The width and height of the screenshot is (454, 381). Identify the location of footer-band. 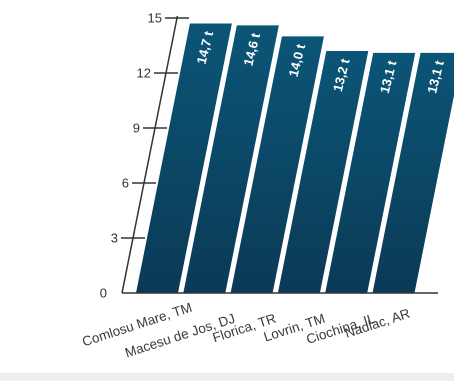
(227, 377).